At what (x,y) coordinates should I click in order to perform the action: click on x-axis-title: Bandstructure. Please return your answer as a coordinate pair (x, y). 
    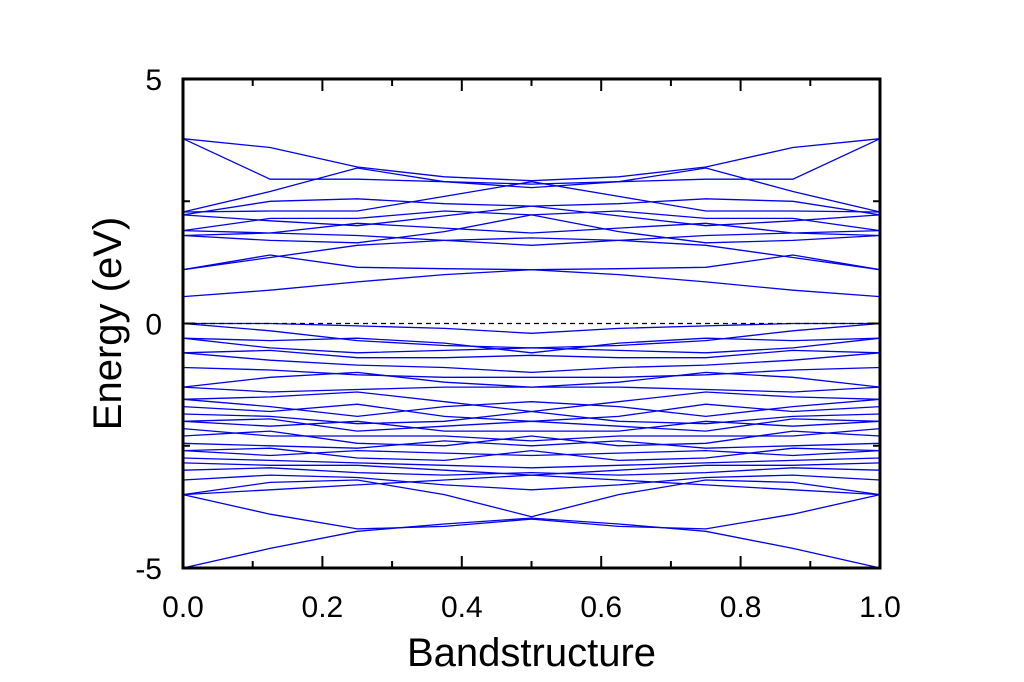
    Looking at the image, I should click on (531, 653).